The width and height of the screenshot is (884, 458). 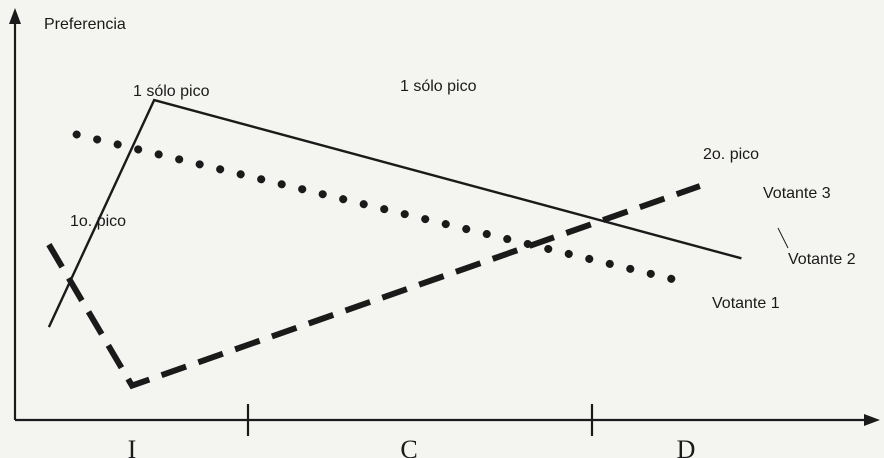 I want to click on x-axis-arrow, so click(x=872, y=420).